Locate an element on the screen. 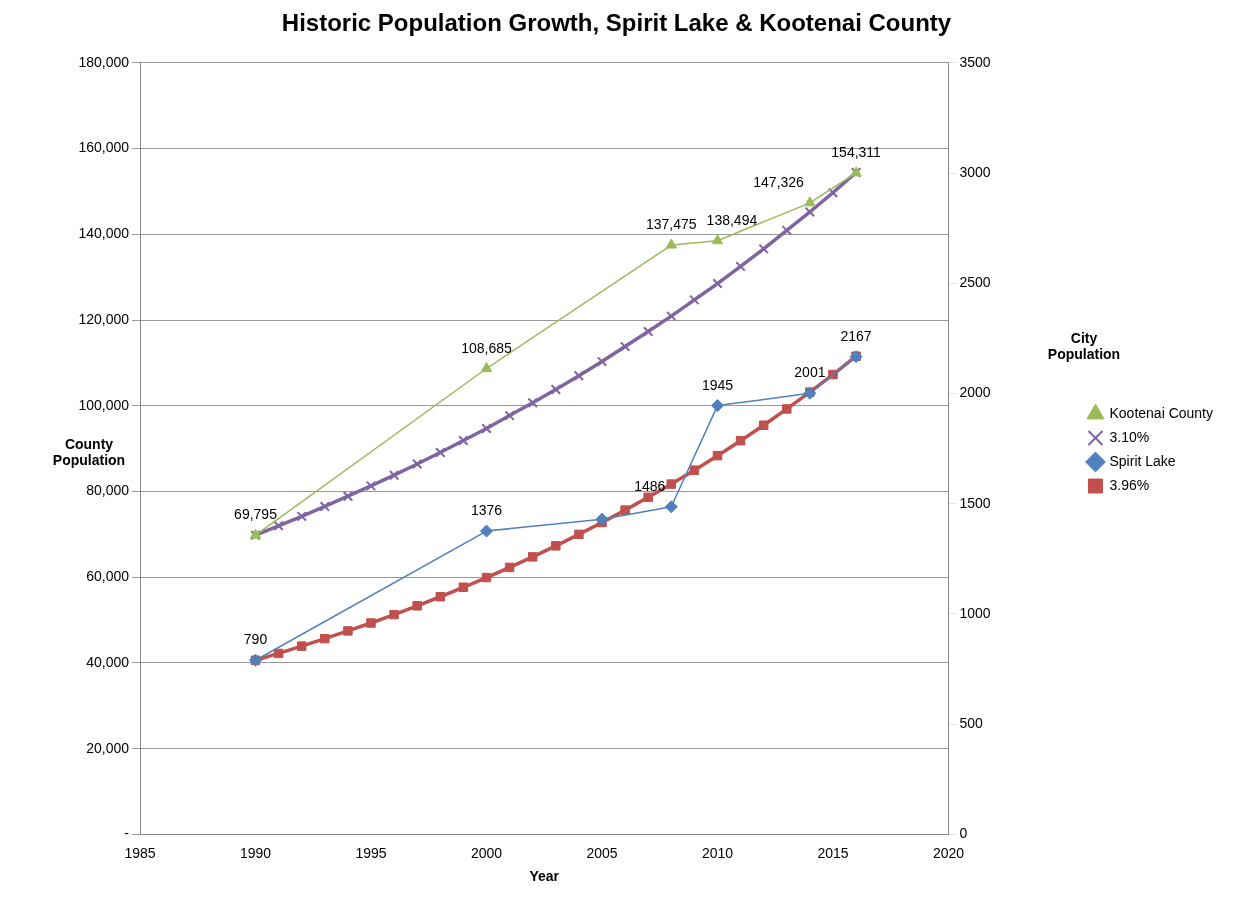 The image size is (1243, 902). x-axis-title: Year is located at coordinates (544, 876).